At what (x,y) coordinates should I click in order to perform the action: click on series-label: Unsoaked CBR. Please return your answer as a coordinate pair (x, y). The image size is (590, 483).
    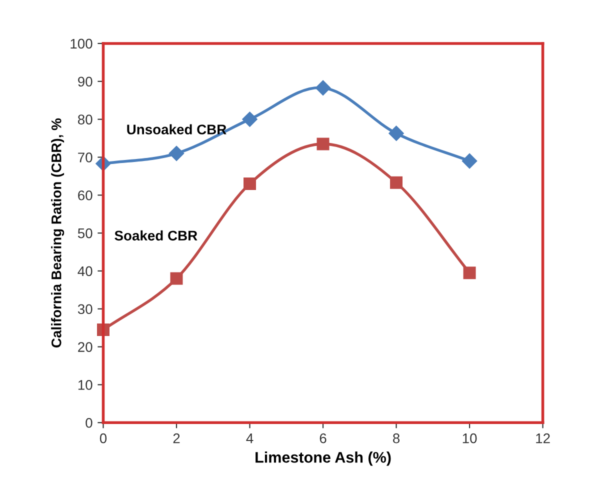
    Looking at the image, I should click on (176, 129).